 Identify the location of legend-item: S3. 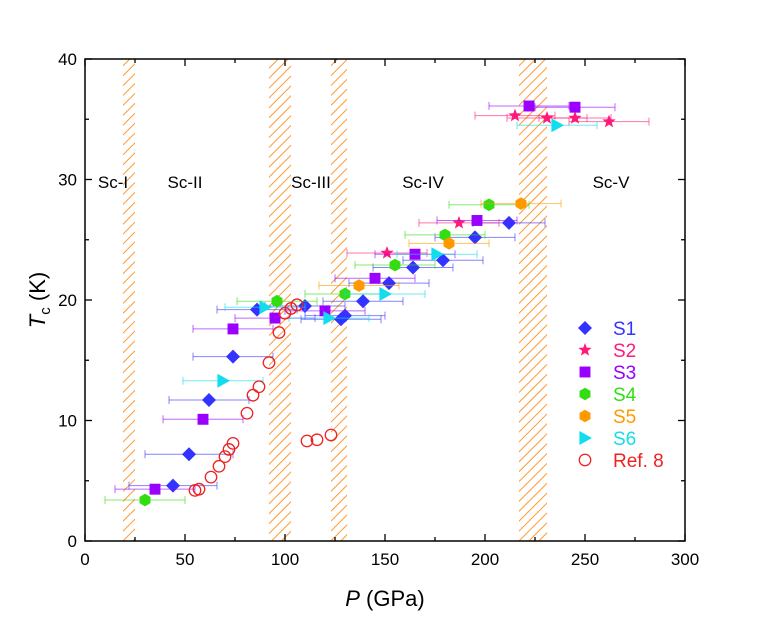
(607, 373).